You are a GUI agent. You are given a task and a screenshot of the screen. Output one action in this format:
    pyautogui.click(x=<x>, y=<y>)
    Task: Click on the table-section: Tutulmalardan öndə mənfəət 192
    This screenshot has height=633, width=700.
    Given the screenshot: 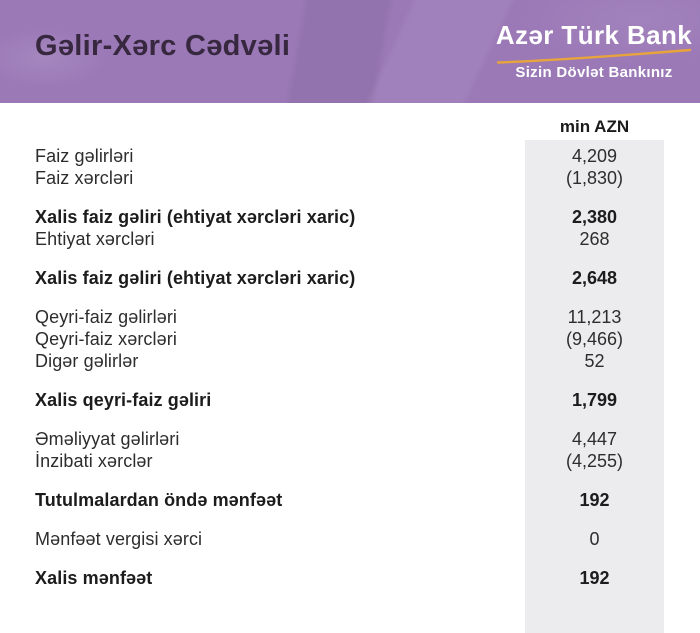 What is the action you would take?
    pyautogui.click(x=350, y=500)
    